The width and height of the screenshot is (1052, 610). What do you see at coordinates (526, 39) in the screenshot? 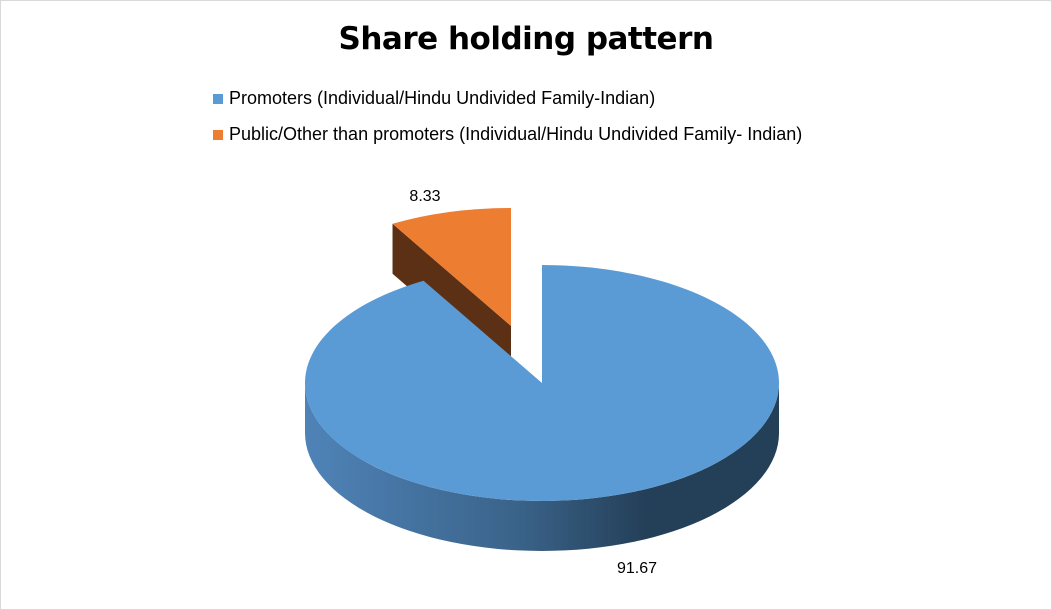
I see `chart-title: Share holding pattern` at bounding box center [526, 39].